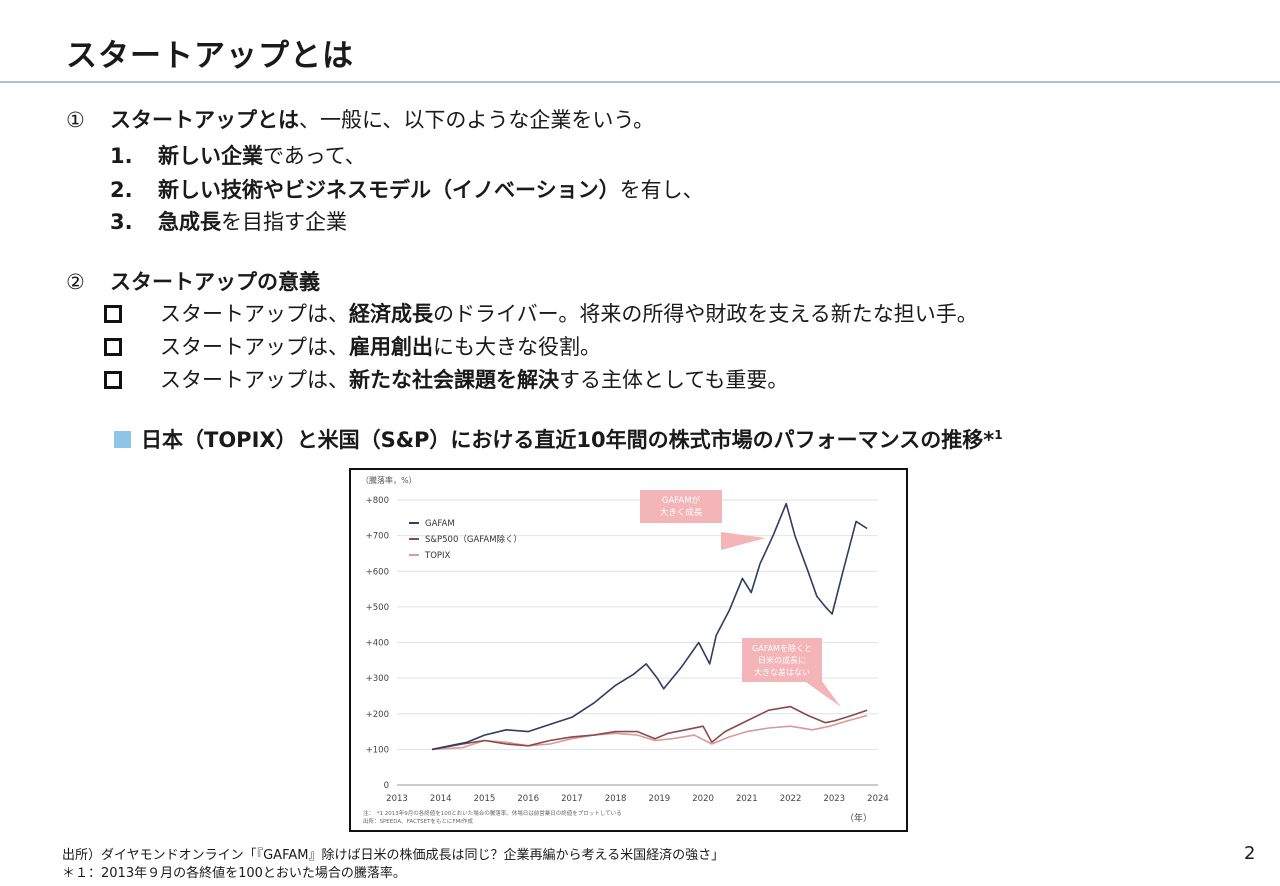 The image size is (1280, 886). What do you see at coordinates (377, 608) in the screenshot?
I see `y-tick-label: +500` at bounding box center [377, 608].